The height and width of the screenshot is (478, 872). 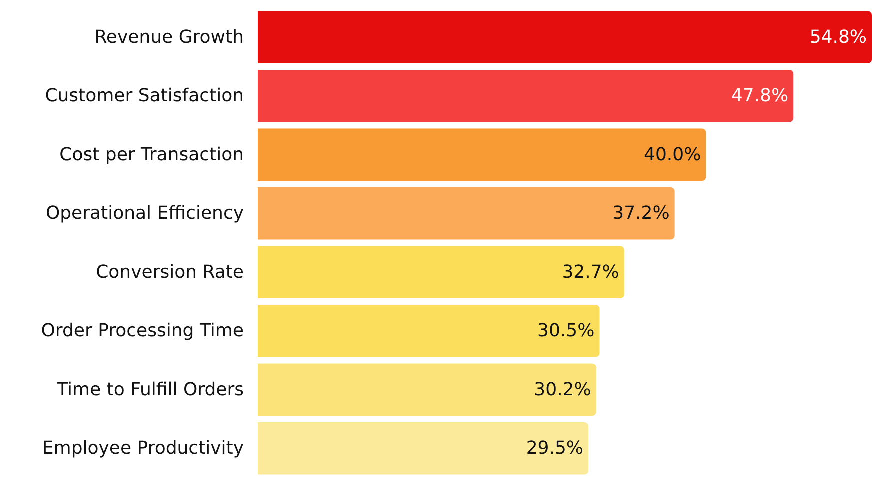 I want to click on y-tick-label: Revenue Growth, so click(x=169, y=37).